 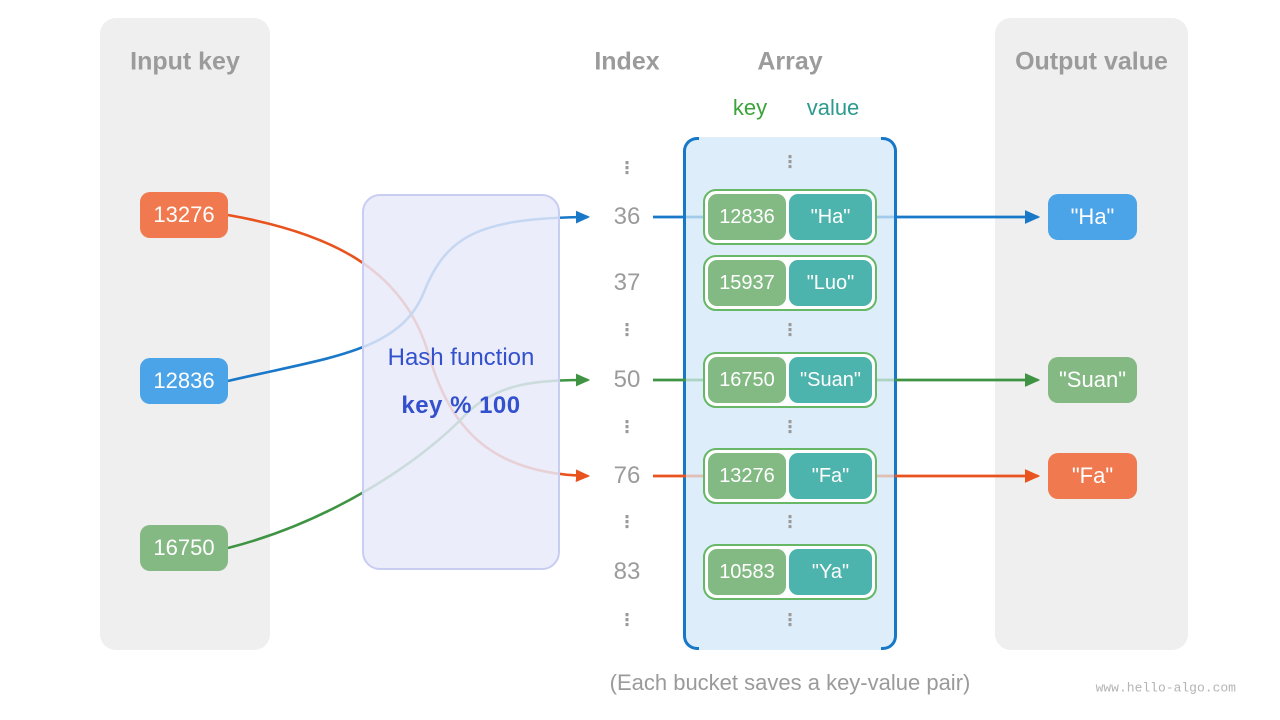 What do you see at coordinates (830, 476) in the screenshot?
I see `bucket-value: "Fa"` at bounding box center [830, 476].